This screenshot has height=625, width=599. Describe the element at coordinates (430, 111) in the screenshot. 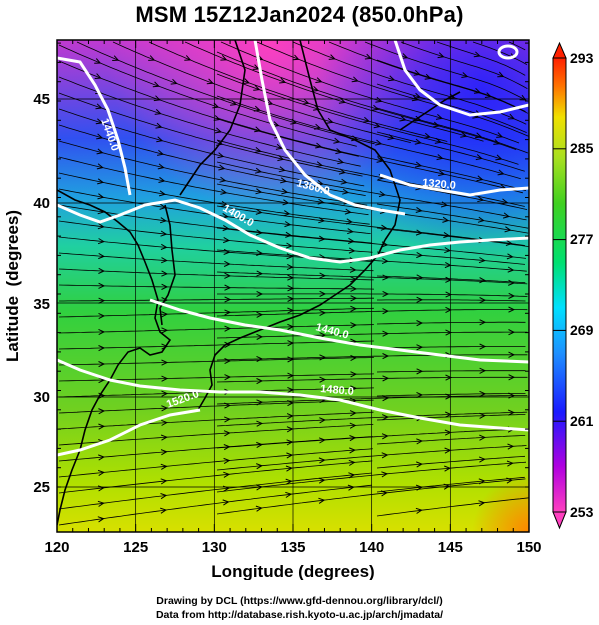

I see `coastline-kurils` at that location.